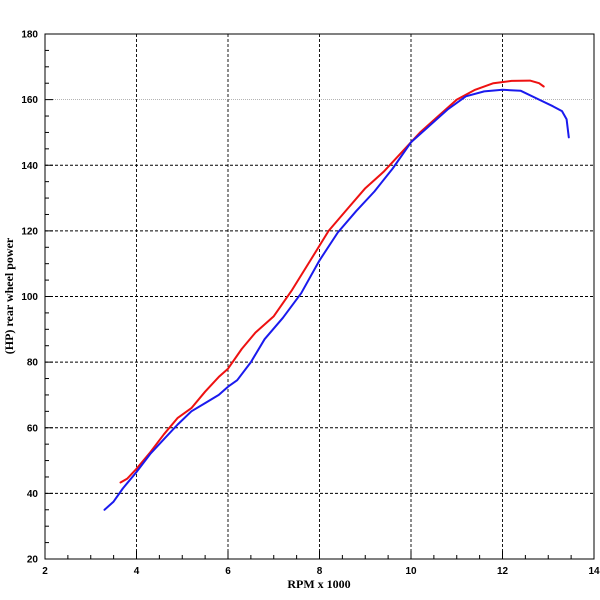  What do you see at coordinates (137, 571) in the screenshot?
I see `x-tick-label: 4` at bounding box center [137, 571].